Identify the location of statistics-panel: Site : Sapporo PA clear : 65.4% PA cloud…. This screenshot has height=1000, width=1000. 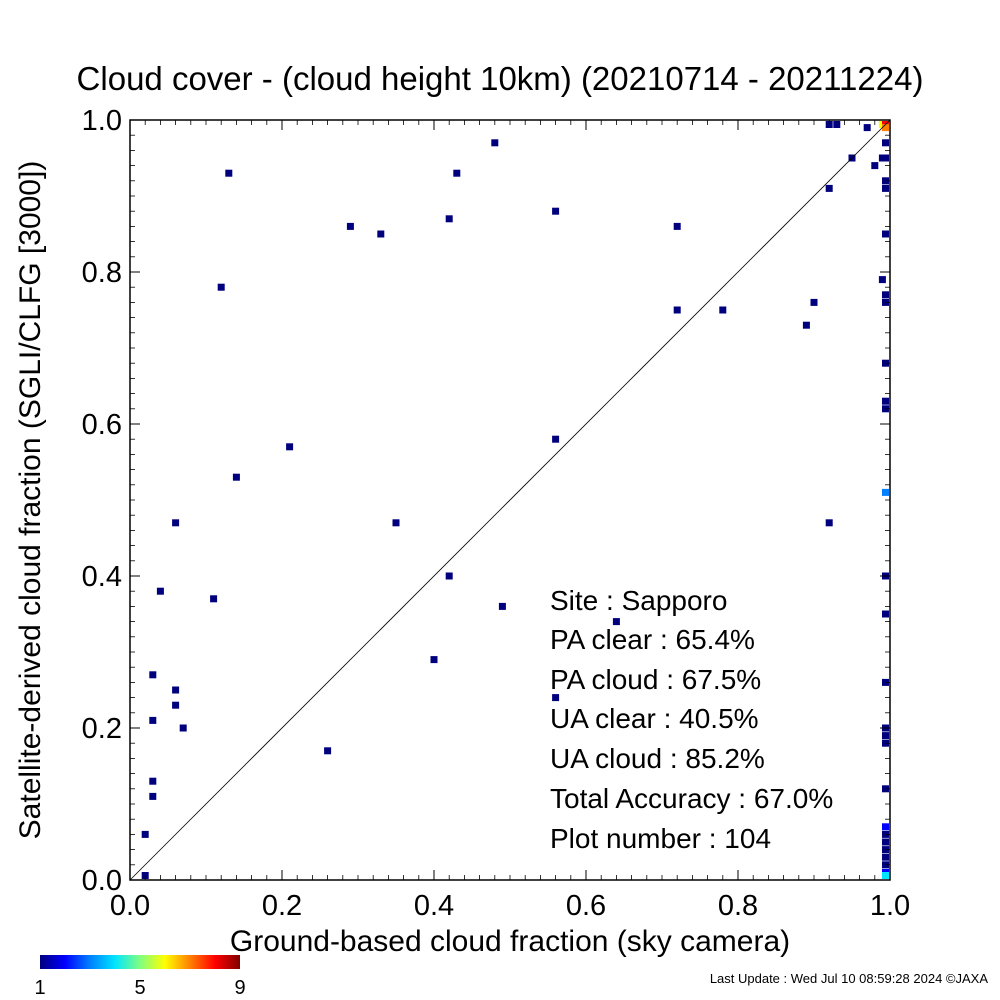
(691, 719).